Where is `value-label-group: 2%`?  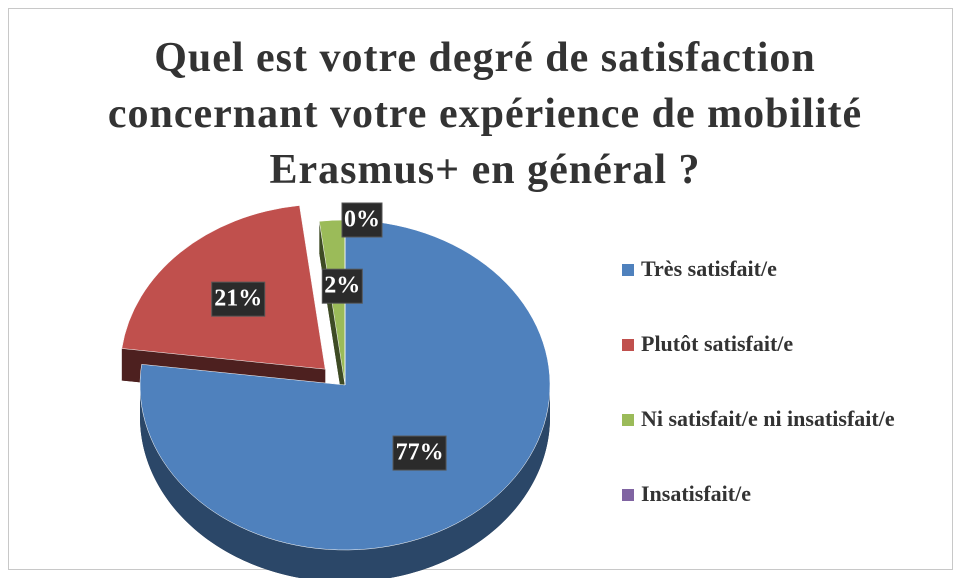 value-label-group: 2% is located at coordinates (342, 286).